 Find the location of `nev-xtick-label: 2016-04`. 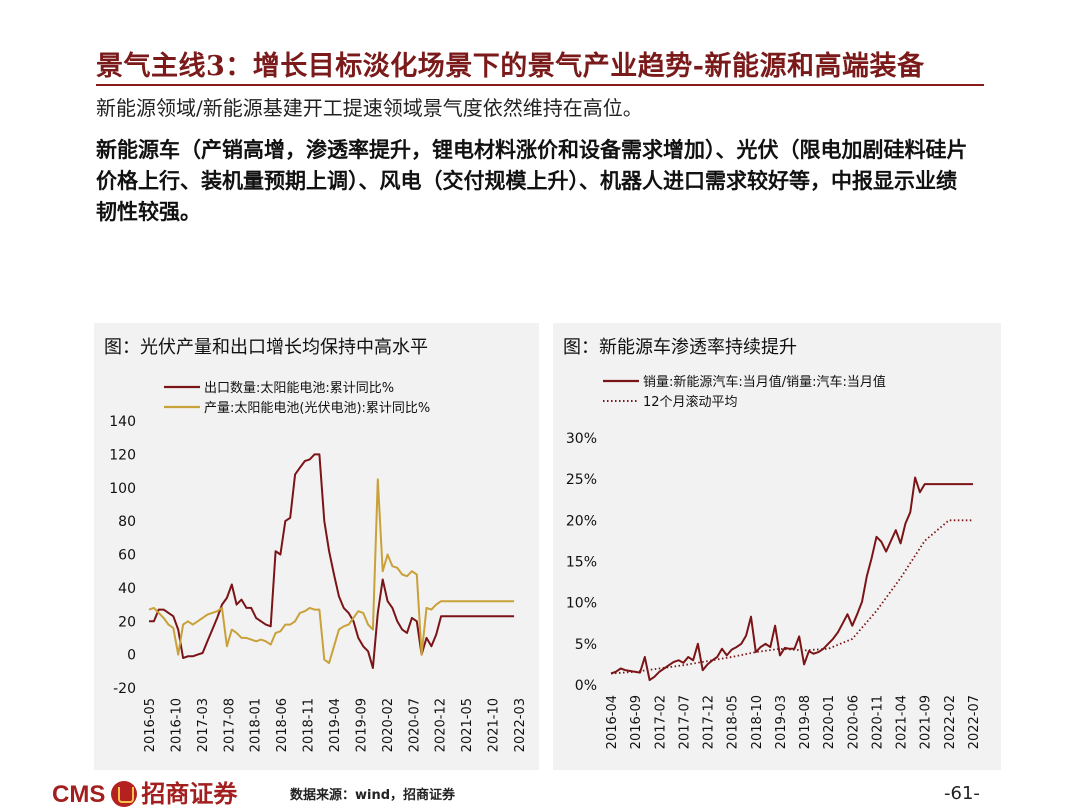

nev-xtick-label: 2016-04 is located at coordinates (612, 722).